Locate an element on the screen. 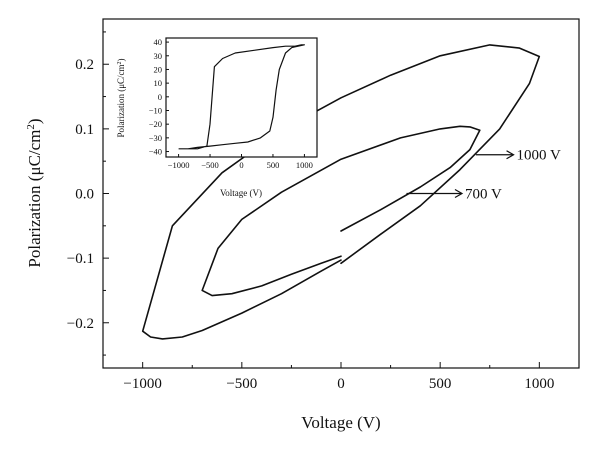 The width and height of the screenshot is (600, 456). inset-y-tick-label: −10 is located at coordinates (155, 110).